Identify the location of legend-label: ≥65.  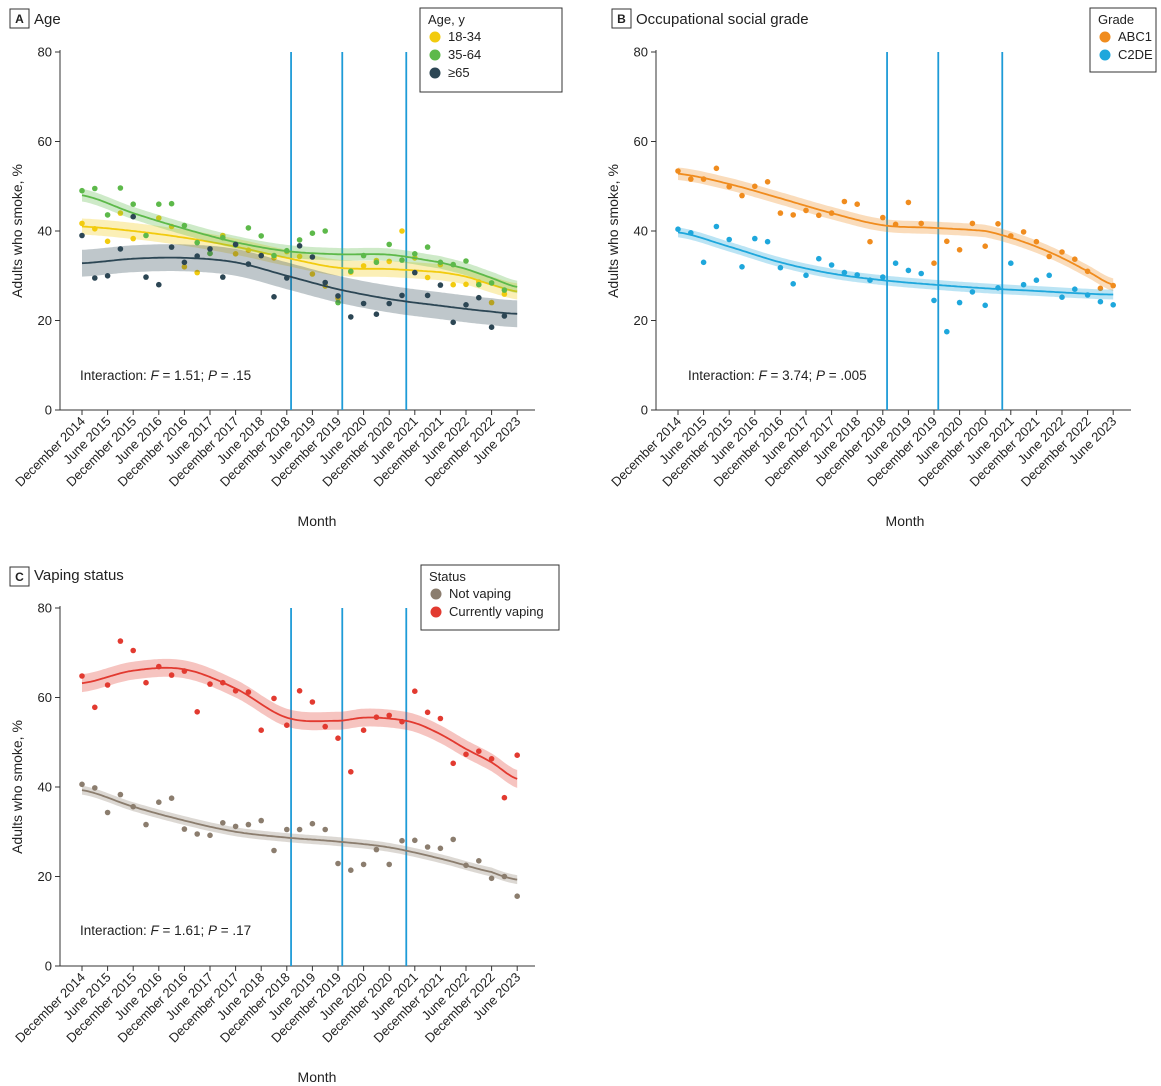
(459, 72).